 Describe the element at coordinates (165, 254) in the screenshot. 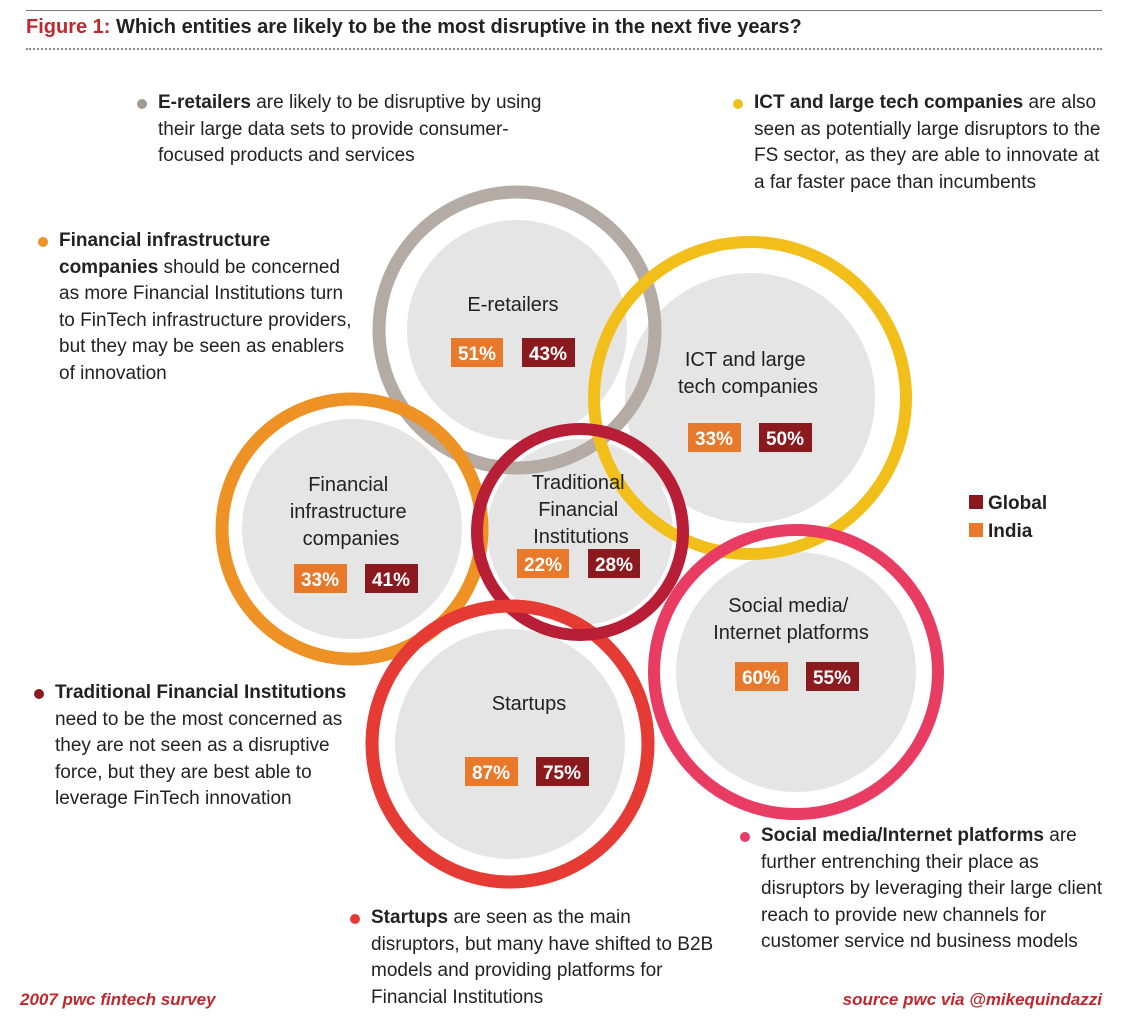

I see `note-bold: Financial infrastructure companies` at that location.